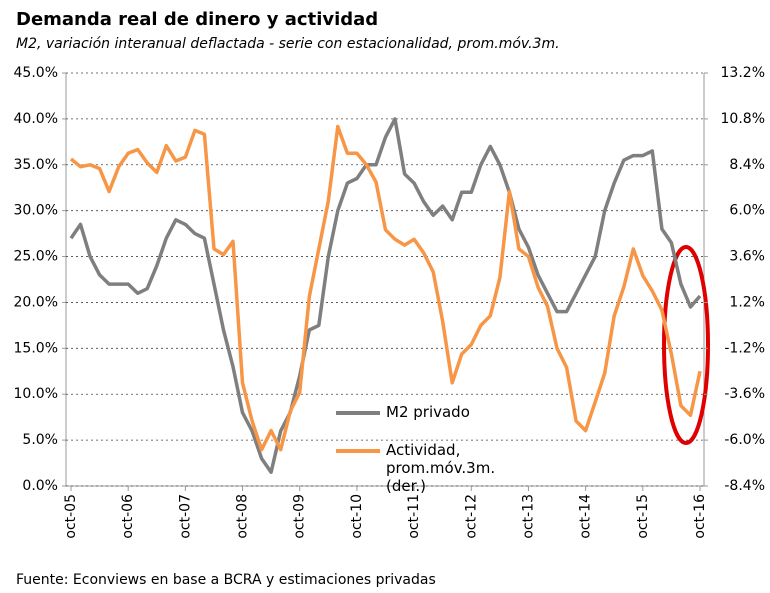 This screenshot has width=770, height=593. What do you see at coordinates (743, 119) in the screenshot?
I see `y2-tick-label: 10.8%` at bounding box center [743, 119].